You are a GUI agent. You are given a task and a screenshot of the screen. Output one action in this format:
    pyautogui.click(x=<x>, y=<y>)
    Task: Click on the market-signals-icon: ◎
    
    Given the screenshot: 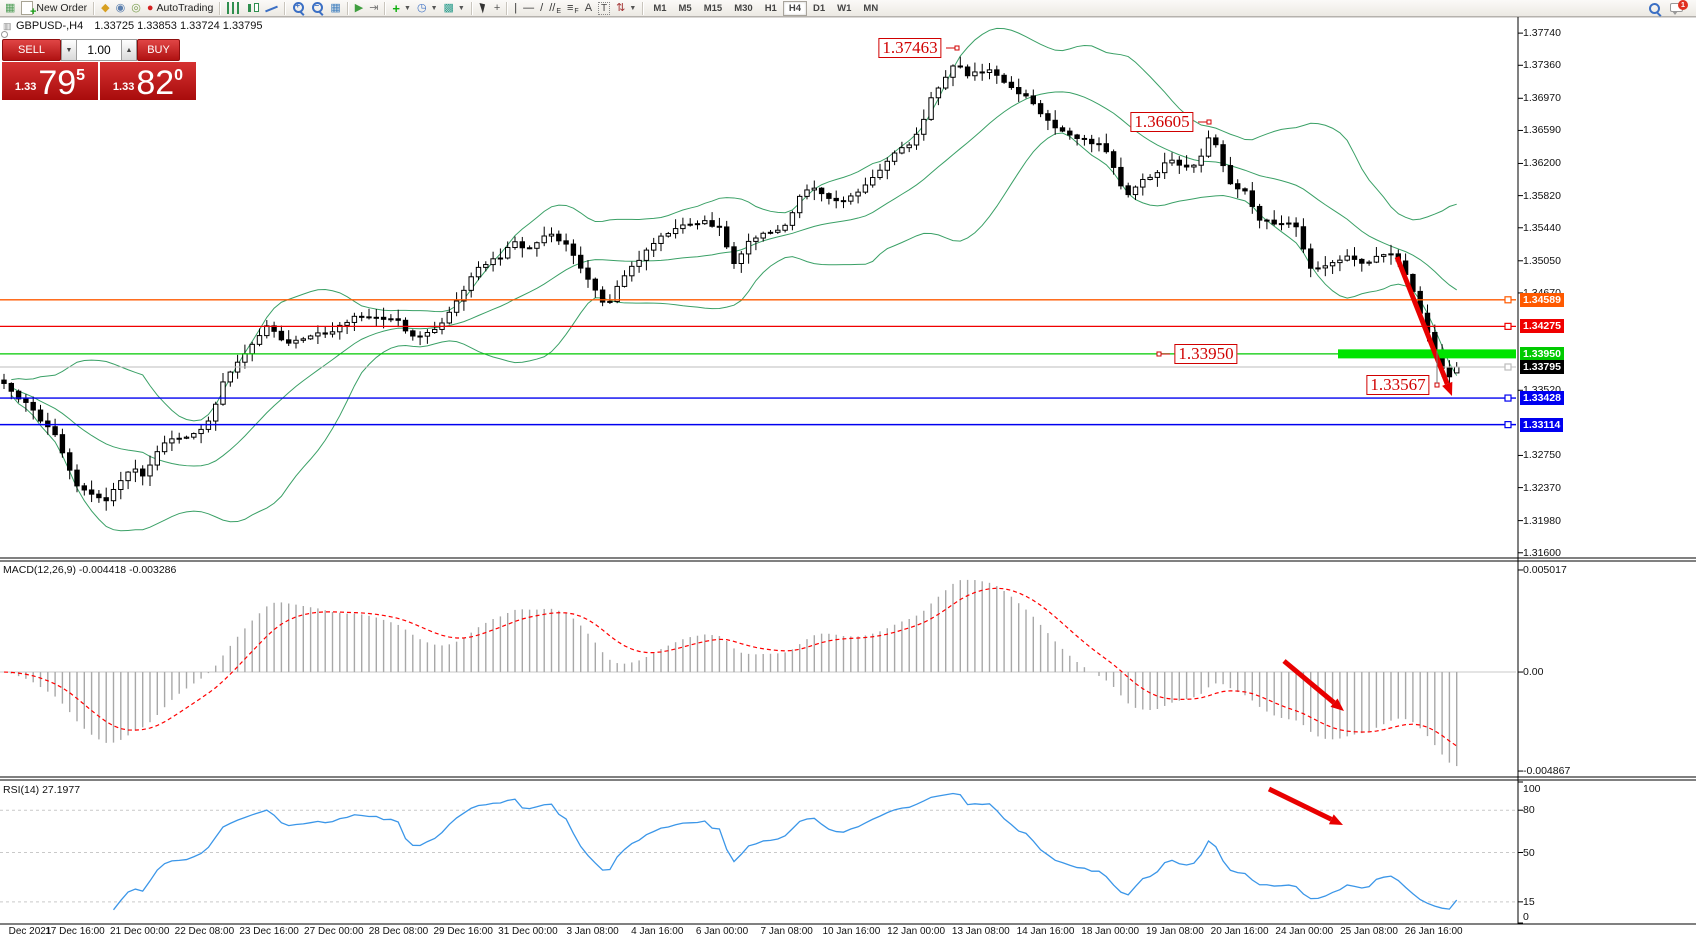 What is the action you would take?
    pyautogui.click(x=136, y=8)
    